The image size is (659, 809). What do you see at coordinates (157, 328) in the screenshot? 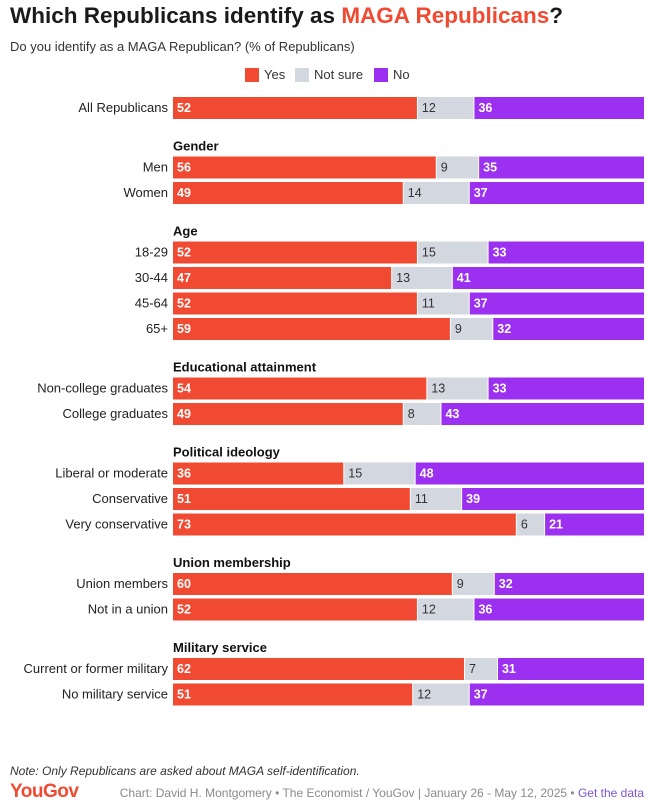
I see `row-label: 65+` at bounding box center [157, 328].